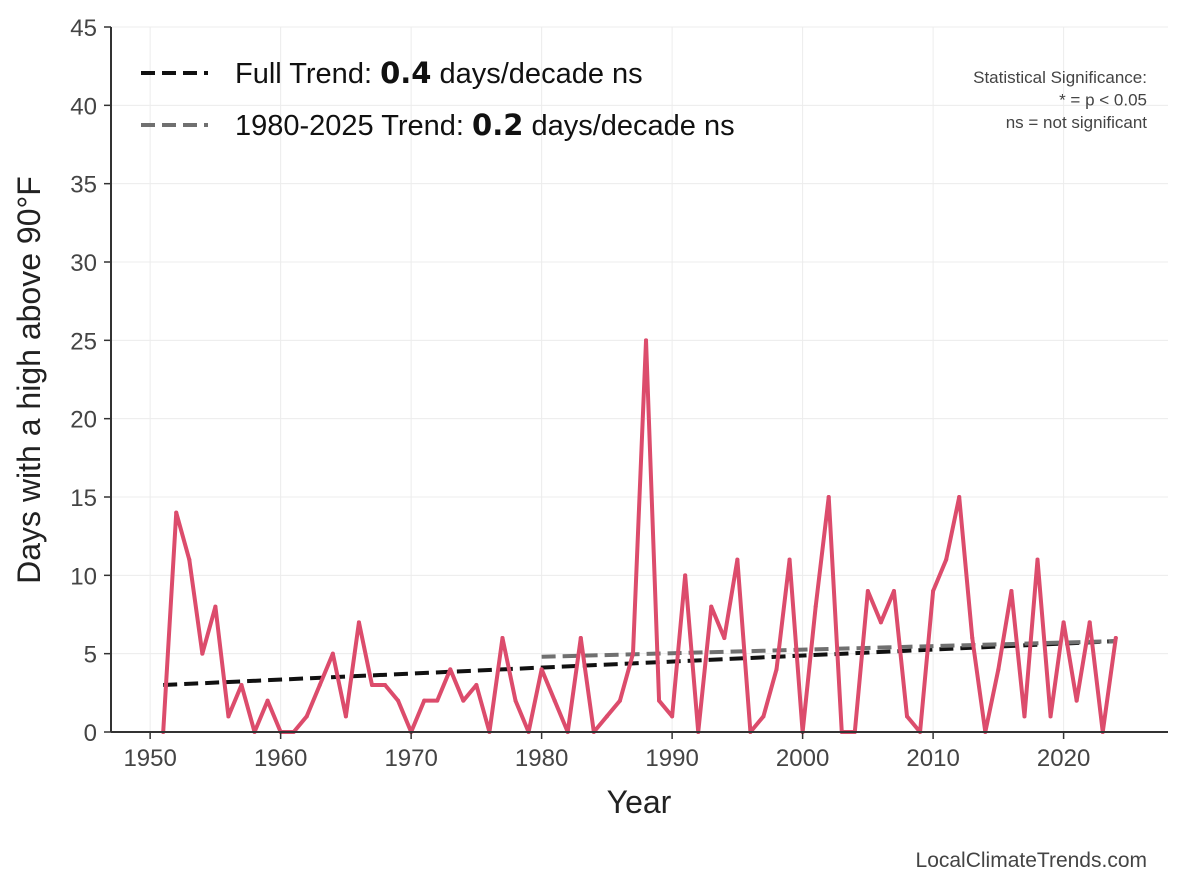  What do you see at coordinates (606, 752) in the screenshot?
I see `x-axis-ticks: 1950 1960 1970 1980 1990 2000 2010 2020` at bounding box center [606, 752].